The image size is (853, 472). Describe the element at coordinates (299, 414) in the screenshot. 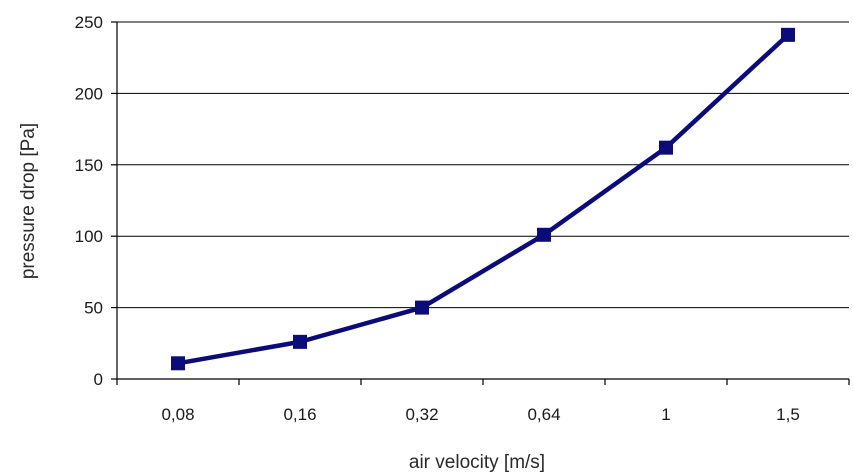

I see `x-tick-label: 0,16` at that location.